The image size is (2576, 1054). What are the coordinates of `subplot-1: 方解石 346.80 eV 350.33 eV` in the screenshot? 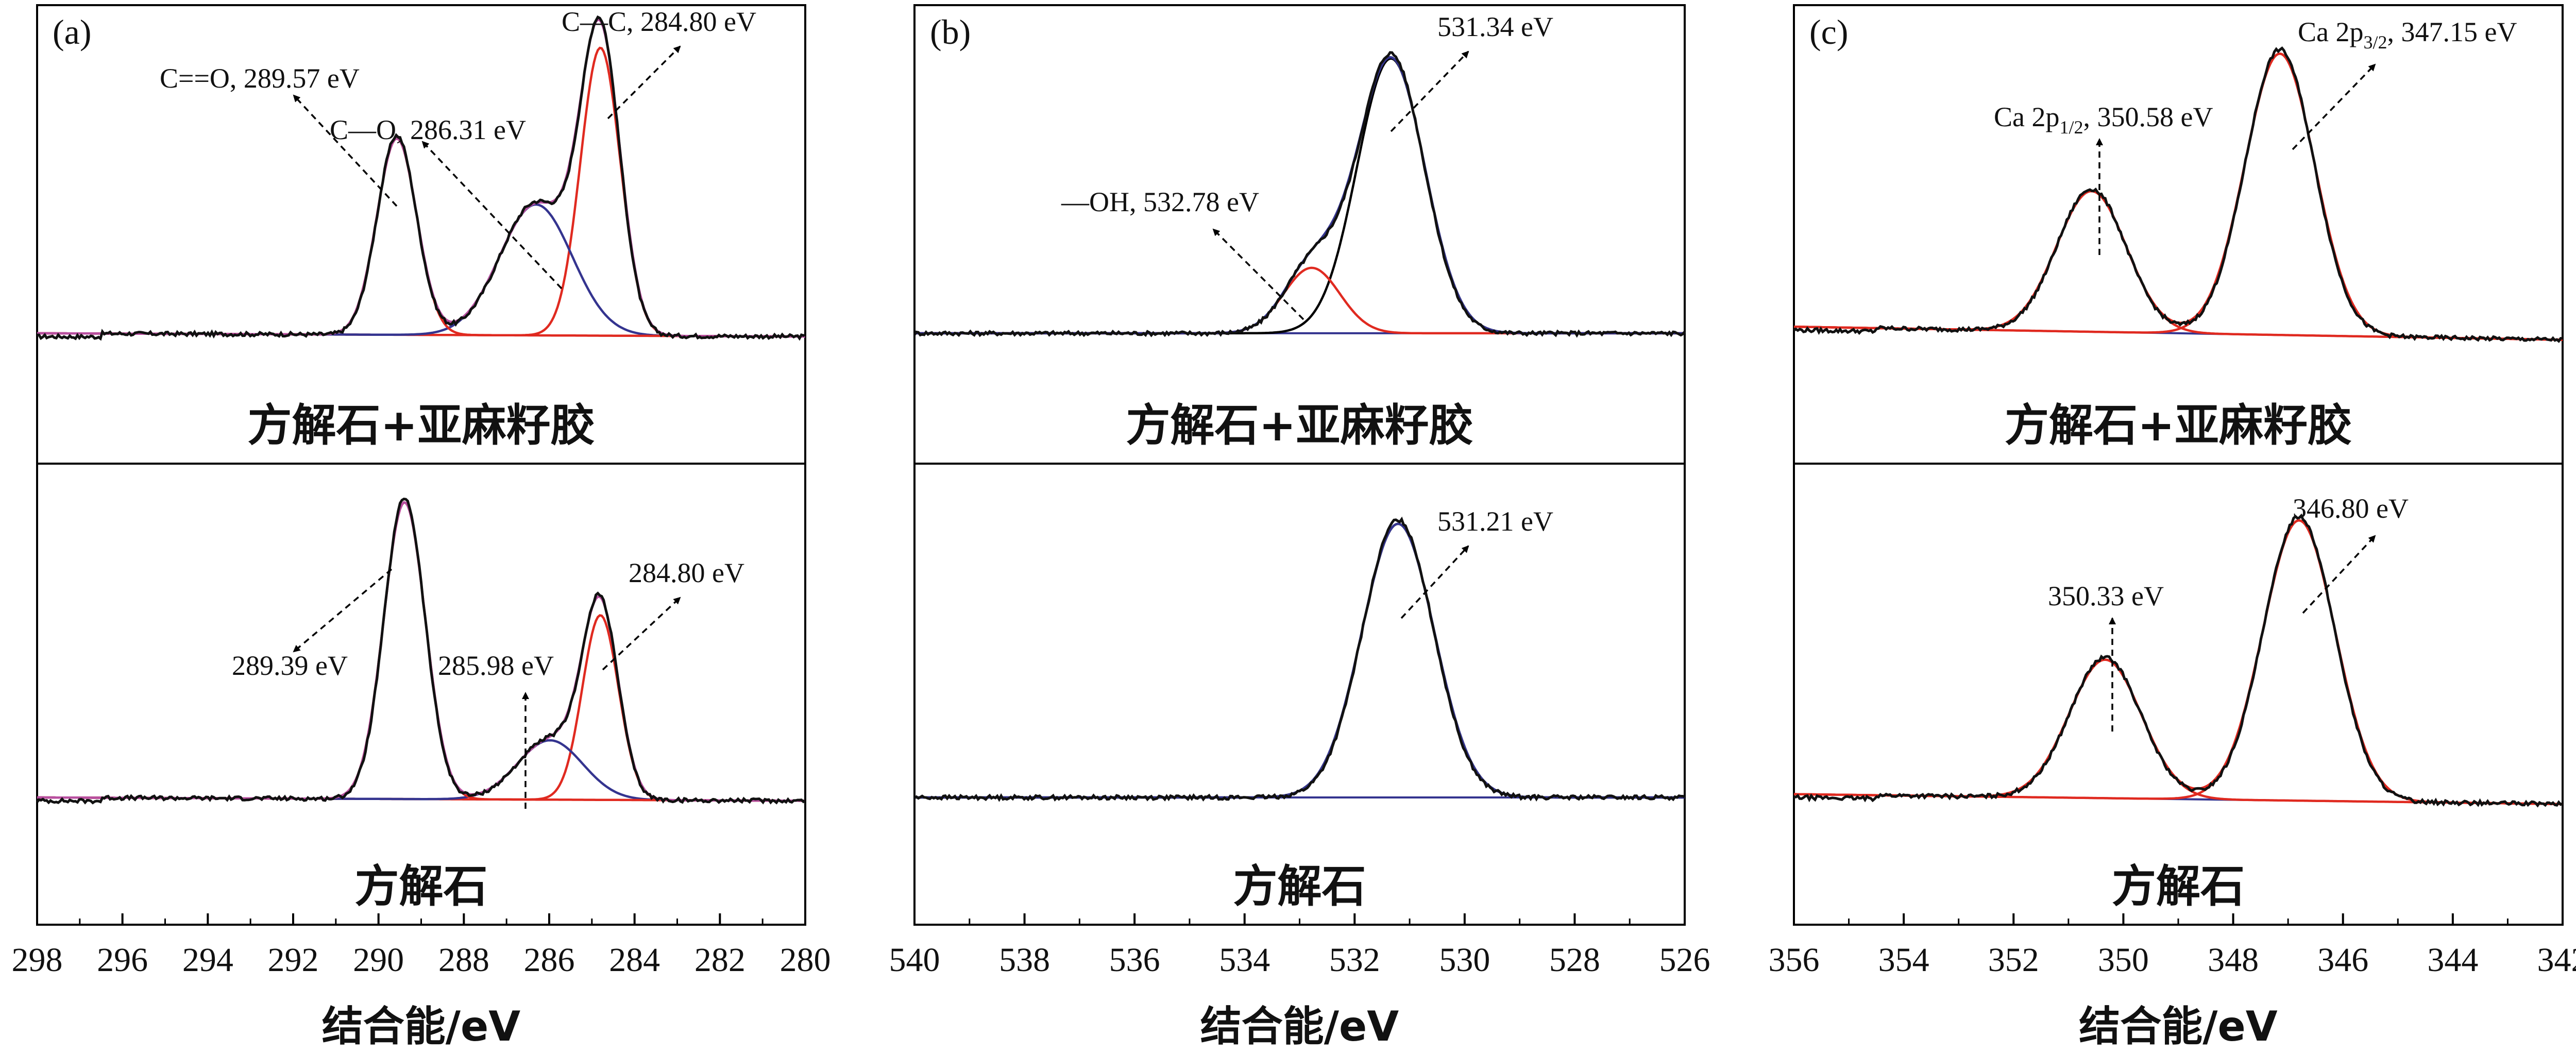 It's located at (2178, 702).